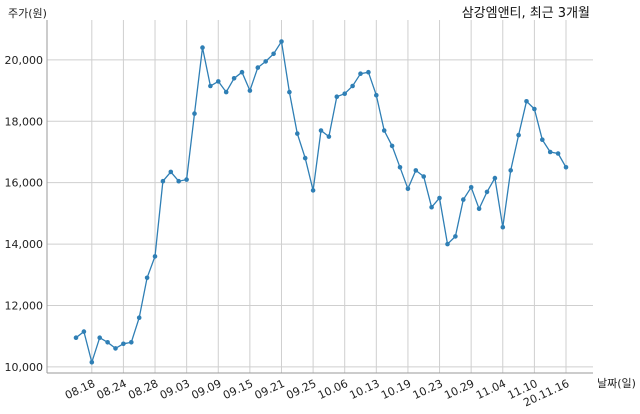 The width and height of the screenshot is (640, 414). I want to click on x-tick-label: 08.24, so click(112, 389).